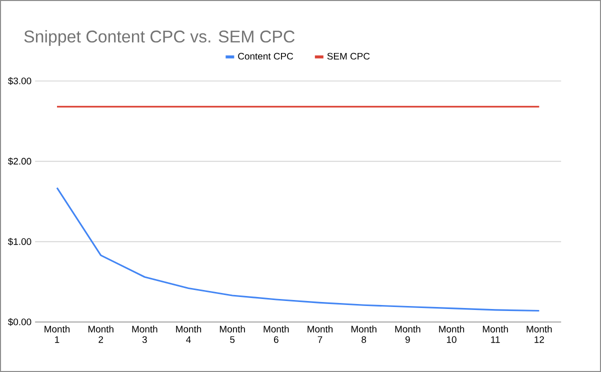 The width and height of the screenshot is (601, 372). Describe the element at coordinates (407, 334) in the screenshot. I see `x-tick-label: Month 9` at that location.